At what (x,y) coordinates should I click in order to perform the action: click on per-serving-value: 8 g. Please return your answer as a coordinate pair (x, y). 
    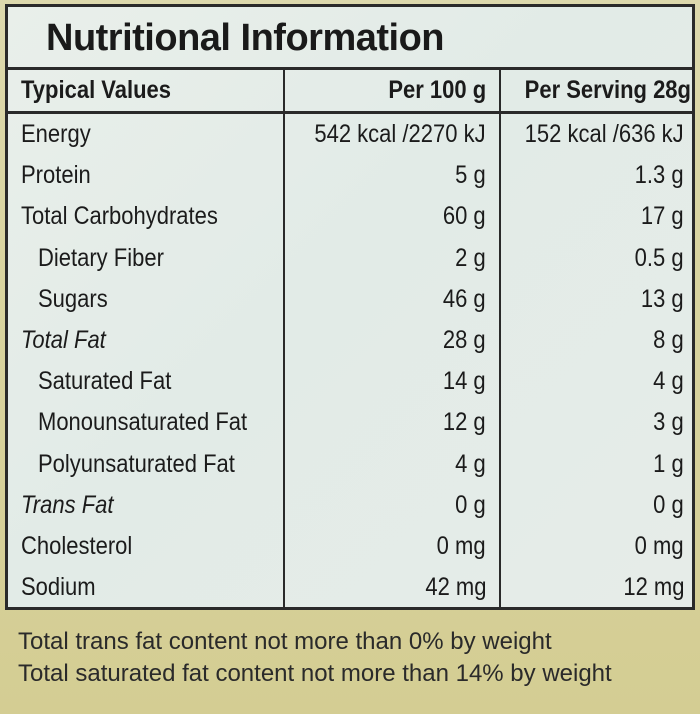
    Looking at the image, I should click on (668, 340).